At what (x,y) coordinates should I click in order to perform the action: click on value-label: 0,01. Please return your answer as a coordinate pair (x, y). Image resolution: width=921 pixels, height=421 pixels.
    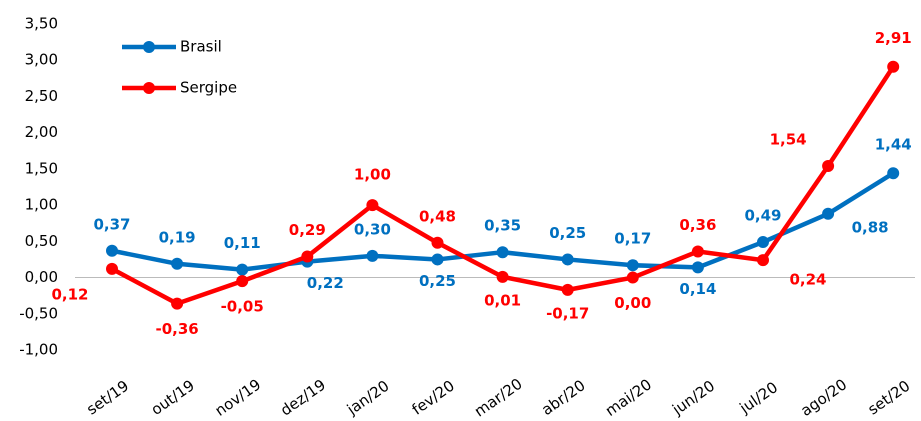
    Looking at the image, I should click on (502, 300).